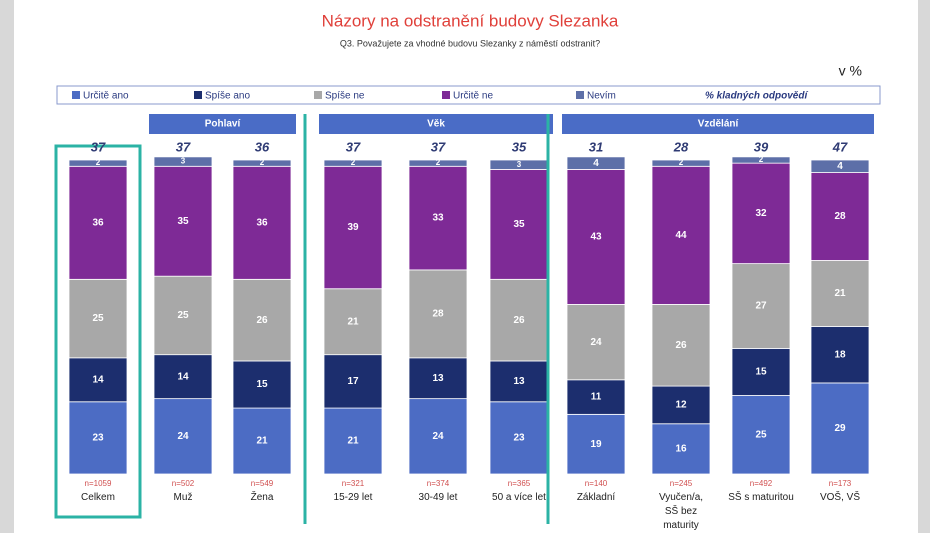 This screenshot has height=533, width=930. What do you see at coordinates (761, 146) in the screenshot?
I see `positive-label: 39` at bounding box center [761, 146].